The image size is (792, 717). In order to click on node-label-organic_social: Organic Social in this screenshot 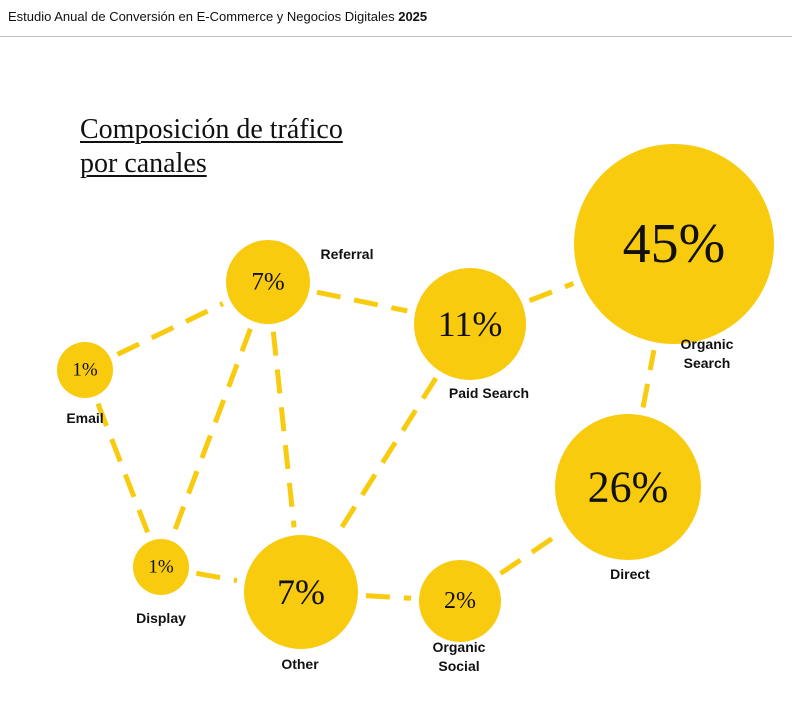, I will do `click(459, 656)`.